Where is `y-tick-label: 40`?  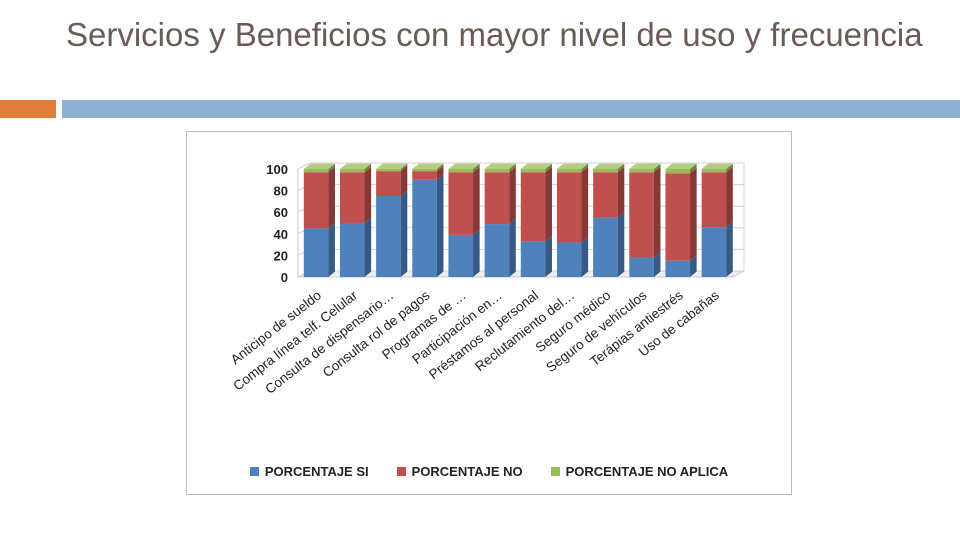
y-tick-label: 40 is located at coordinates (281, 234).